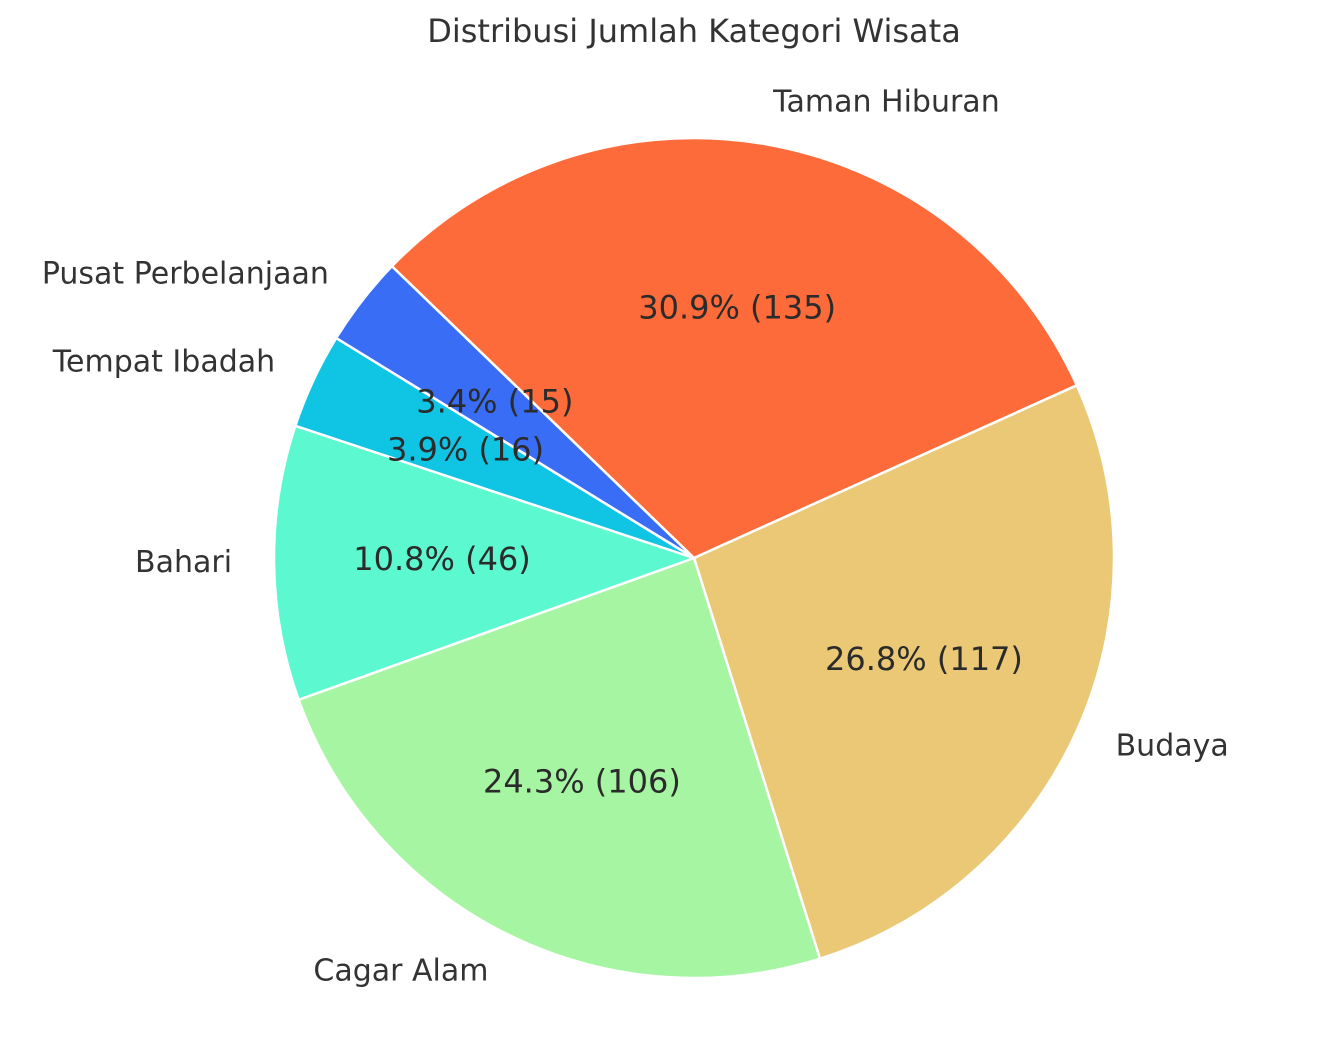  What do you see at coordinates (183, 562) in the screenshot?
I see `slice-label-bahari: Bahari` at bounding box center [183, 562].